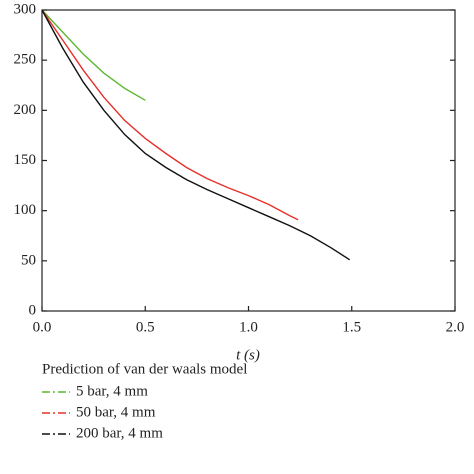 The width and height of the screenshot is (474, 474). I want to click on x-tick-label: 0.5, so click(145, 327).